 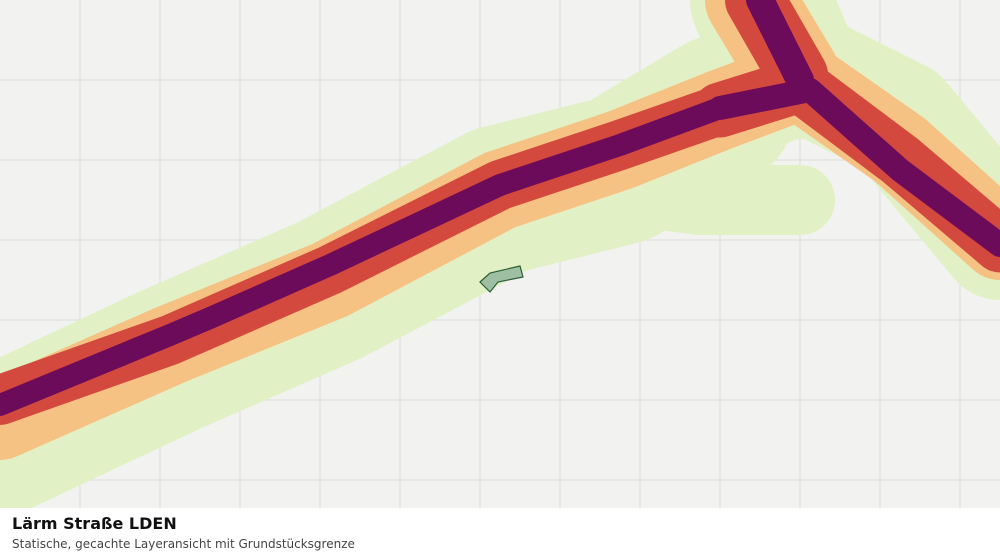 What do you see at coordinates (501, 279) in the screenshot?
I see `parcel-boundary` at bounding box center [501, 279].